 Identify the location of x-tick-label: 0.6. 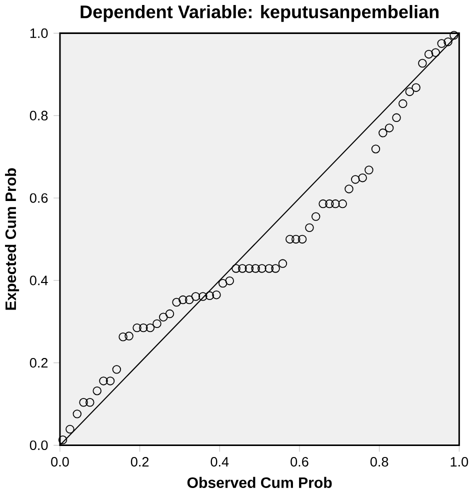
(299, 461).